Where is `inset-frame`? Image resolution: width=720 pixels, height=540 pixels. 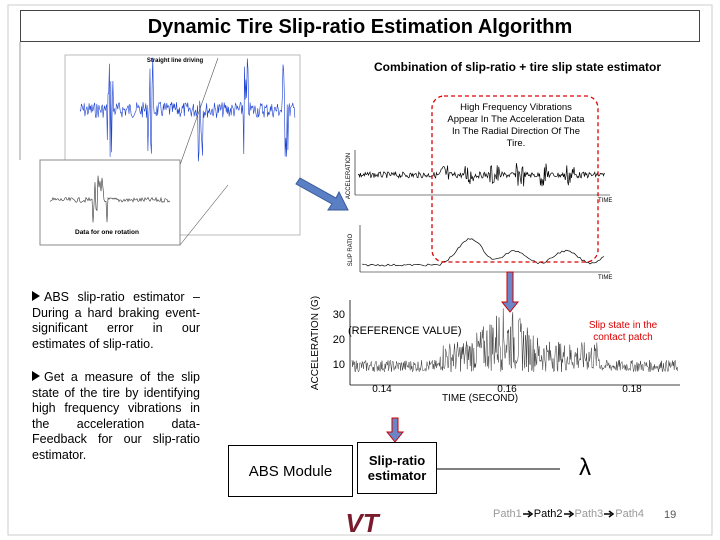
inset-frame is located at coordinates (110, 202).